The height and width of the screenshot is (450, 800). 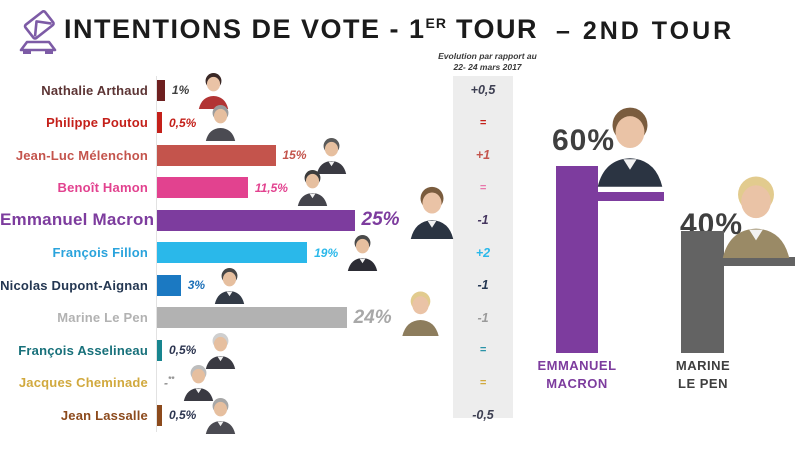 What do you see at coordinates (577, 374) in the screenshot?
I see `macron-second-round-label: EMMANUEL MACRON` at bounding box center [577, 374].